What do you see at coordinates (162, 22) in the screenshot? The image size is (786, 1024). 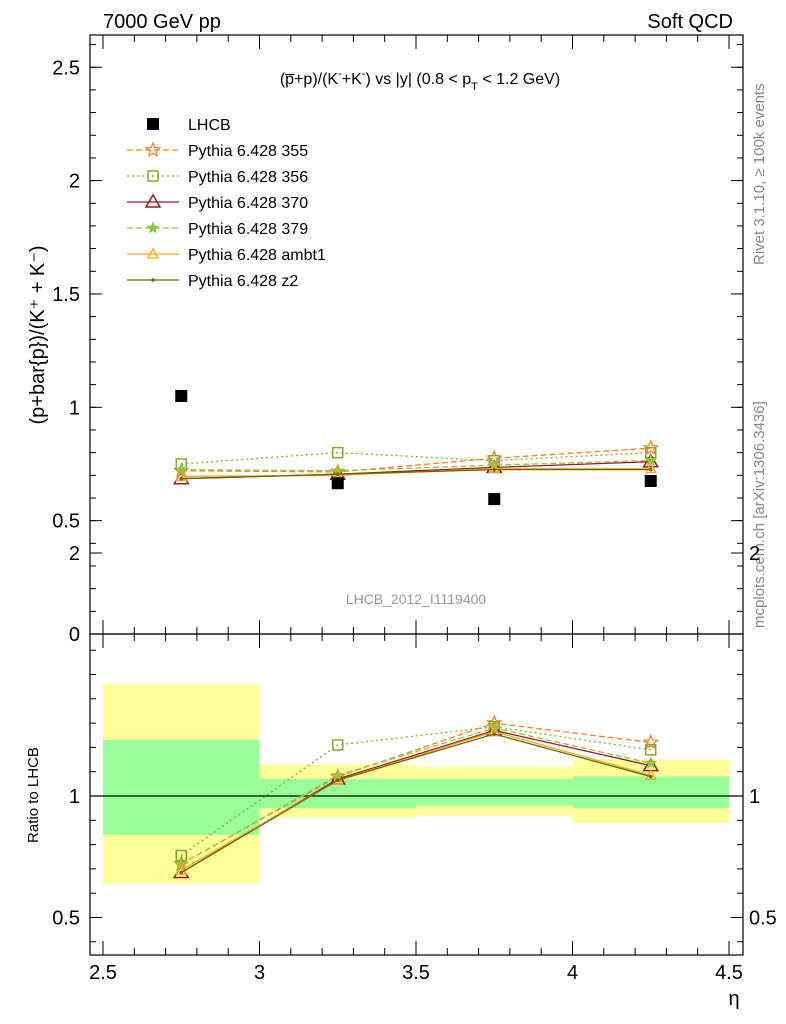 I see `header-left: 7000 GeV pp` at bounding box center [162, 22].